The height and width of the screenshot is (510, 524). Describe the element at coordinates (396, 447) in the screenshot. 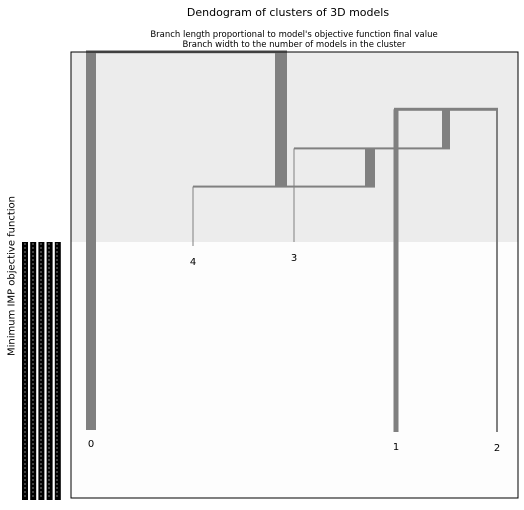

I see `leaf-label-1: 1` at that location.